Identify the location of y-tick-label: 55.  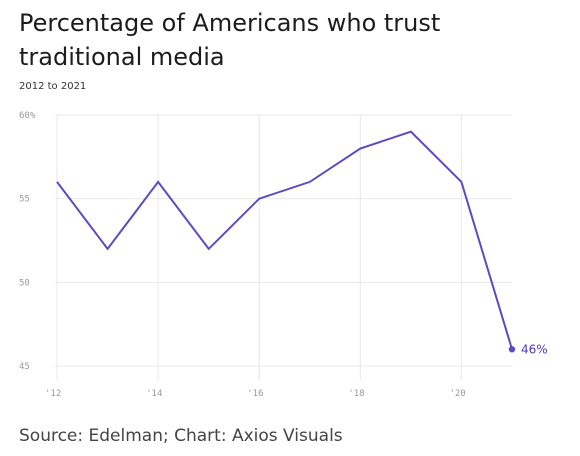
(24, 200).